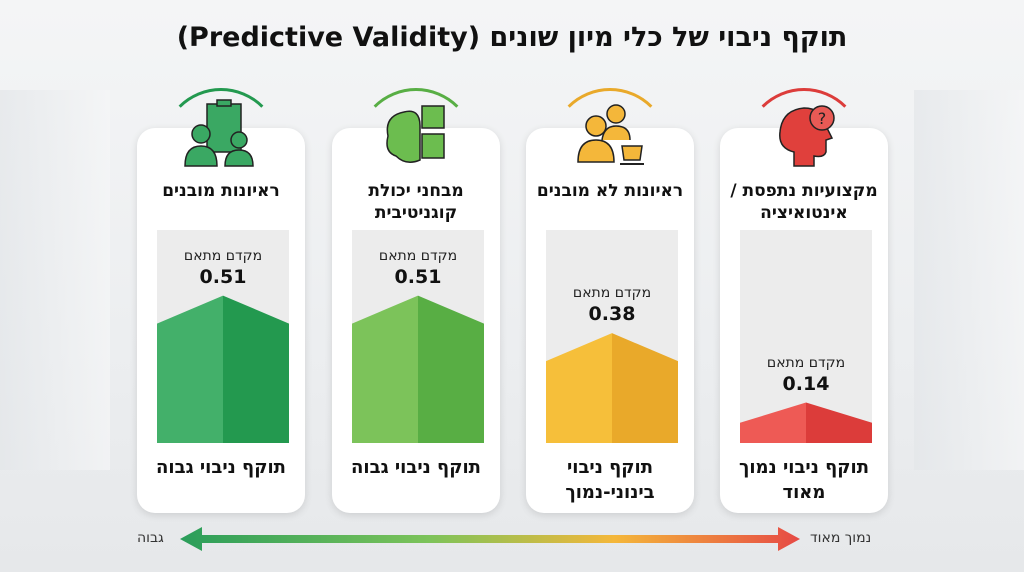 The height and width of the screenshot is (572, 1024). I want to click on brain-puzzle-icon, so click(416, 134).